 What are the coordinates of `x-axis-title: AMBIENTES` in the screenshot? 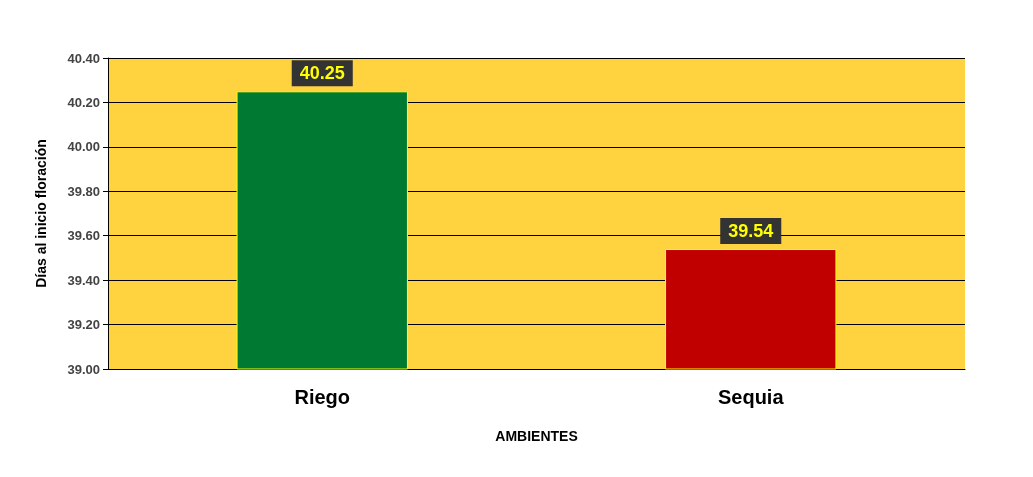 It's located at (536, 436).